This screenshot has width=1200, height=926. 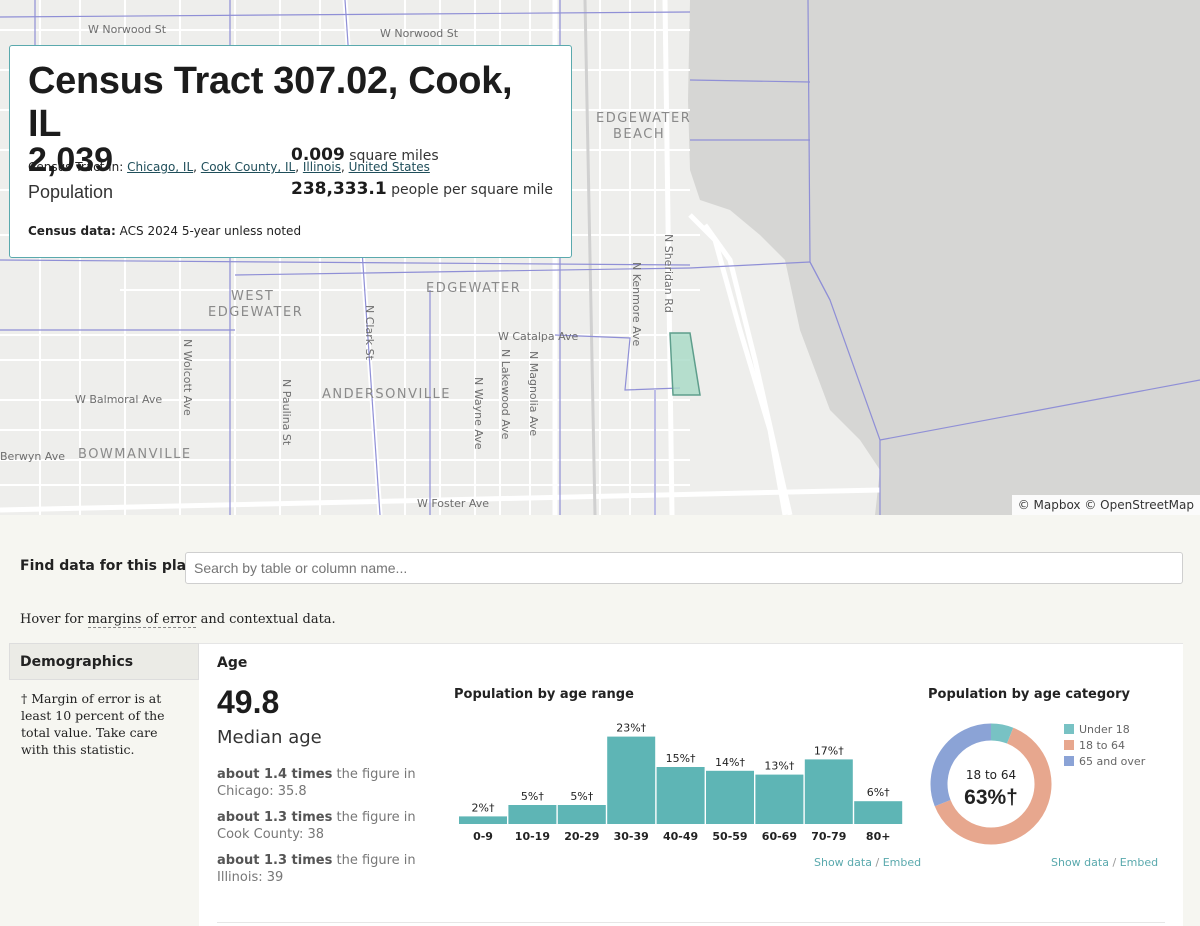 I want to click on census-data-value: ACS 2024 5-year unless noted, so click(x=210, y=231).